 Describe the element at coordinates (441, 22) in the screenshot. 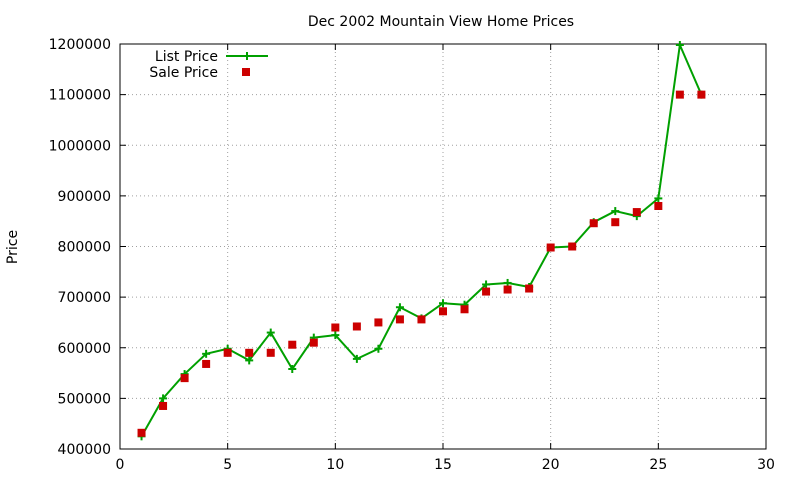

I see `chart-title: Dec 2002 Mountain View Home Prices` at that location.